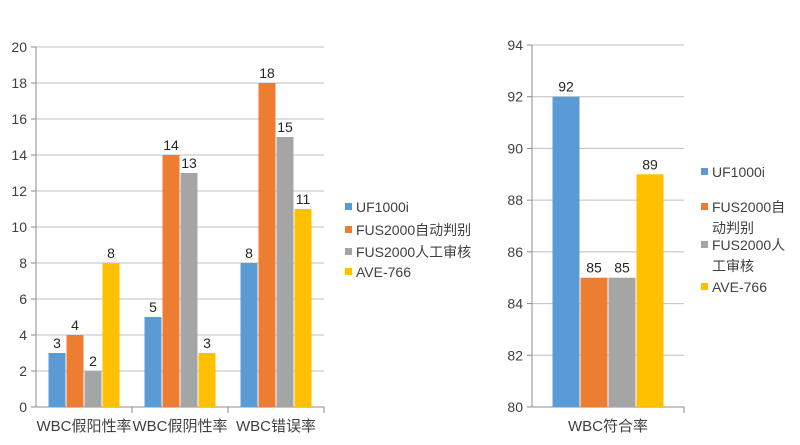  Describe the element at coordinates (608, 426) in the screenshot. I see `x-category-label: WBC符合率` at that location.